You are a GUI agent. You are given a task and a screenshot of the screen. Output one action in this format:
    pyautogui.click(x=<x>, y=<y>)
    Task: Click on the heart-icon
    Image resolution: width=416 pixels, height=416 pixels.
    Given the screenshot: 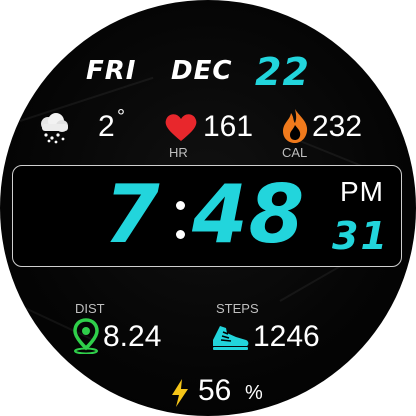 What is the action you would take?
    pyautogui.click(x=181, y=127)
    